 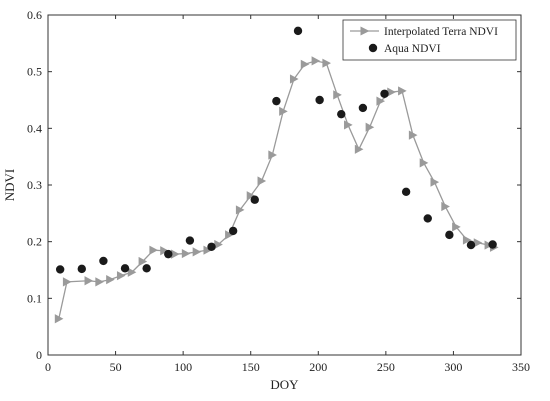 What do you see at coordinates (441, 32) in the screenshot?
I see `legend-label-terra: Interpolated Terra NDVI` at bounding box center [441, 32].